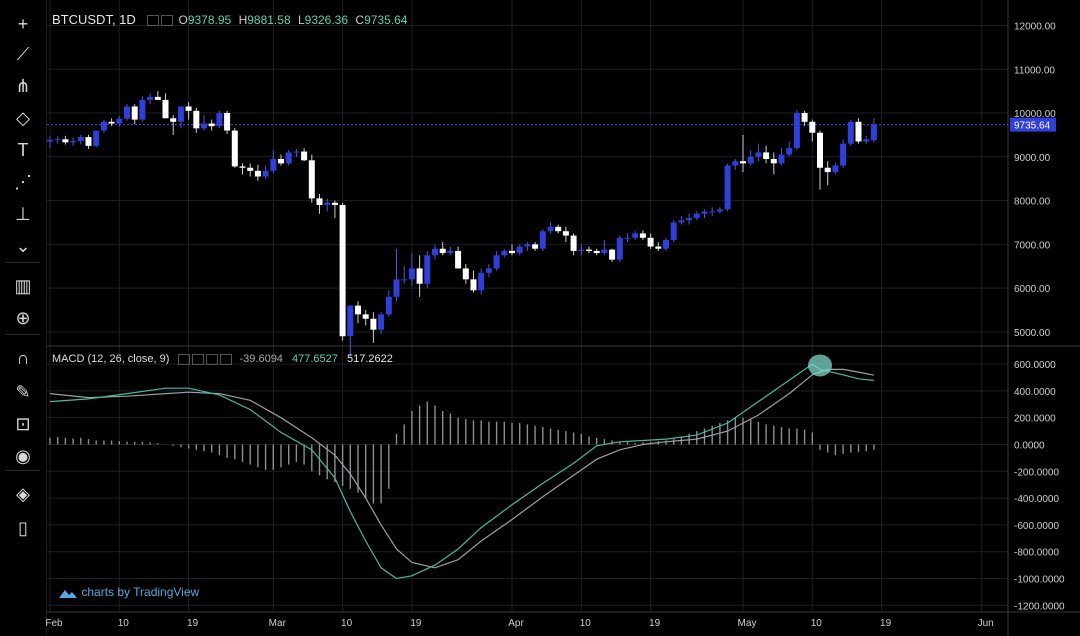 The height and width of the screenshot is (636, 1080). I want to click on price-tick-label: 10000.00, so click(1035, 114).